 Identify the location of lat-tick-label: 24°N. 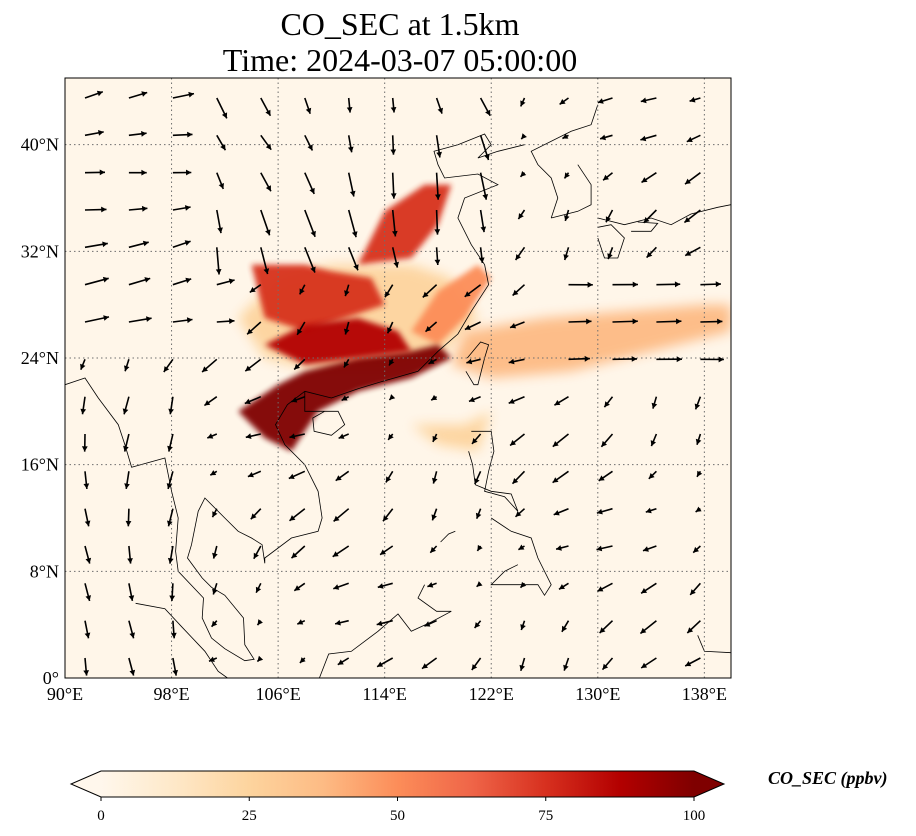
(40, 358).